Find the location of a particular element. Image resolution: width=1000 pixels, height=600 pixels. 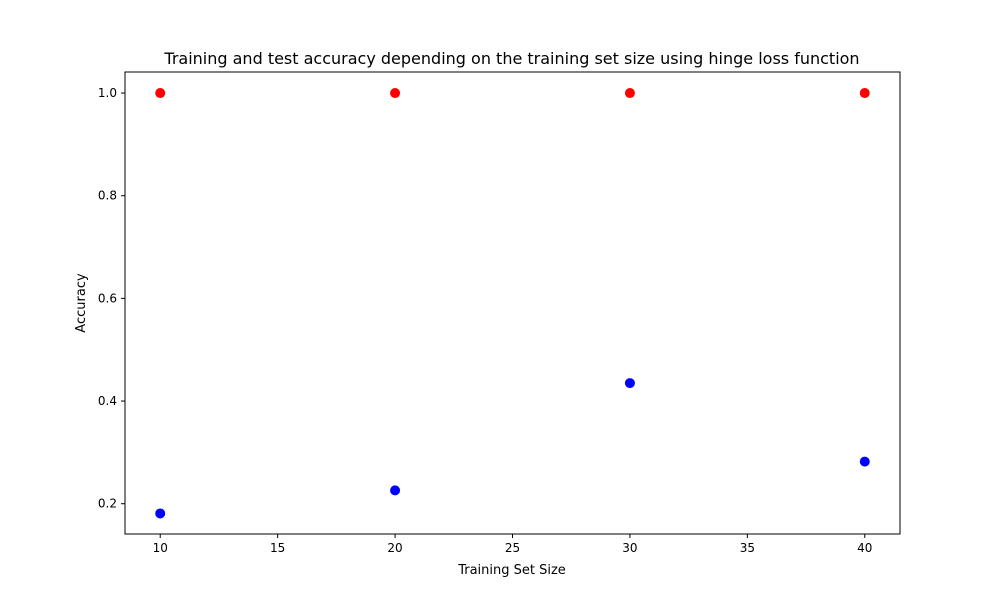

x-tick-label: 15 is located at coordinates (277, 548).